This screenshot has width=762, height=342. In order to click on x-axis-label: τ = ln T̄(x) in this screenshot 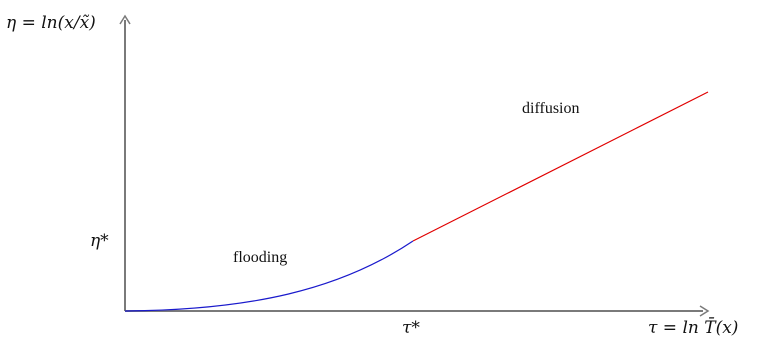, I will do `click(693, 327)`.